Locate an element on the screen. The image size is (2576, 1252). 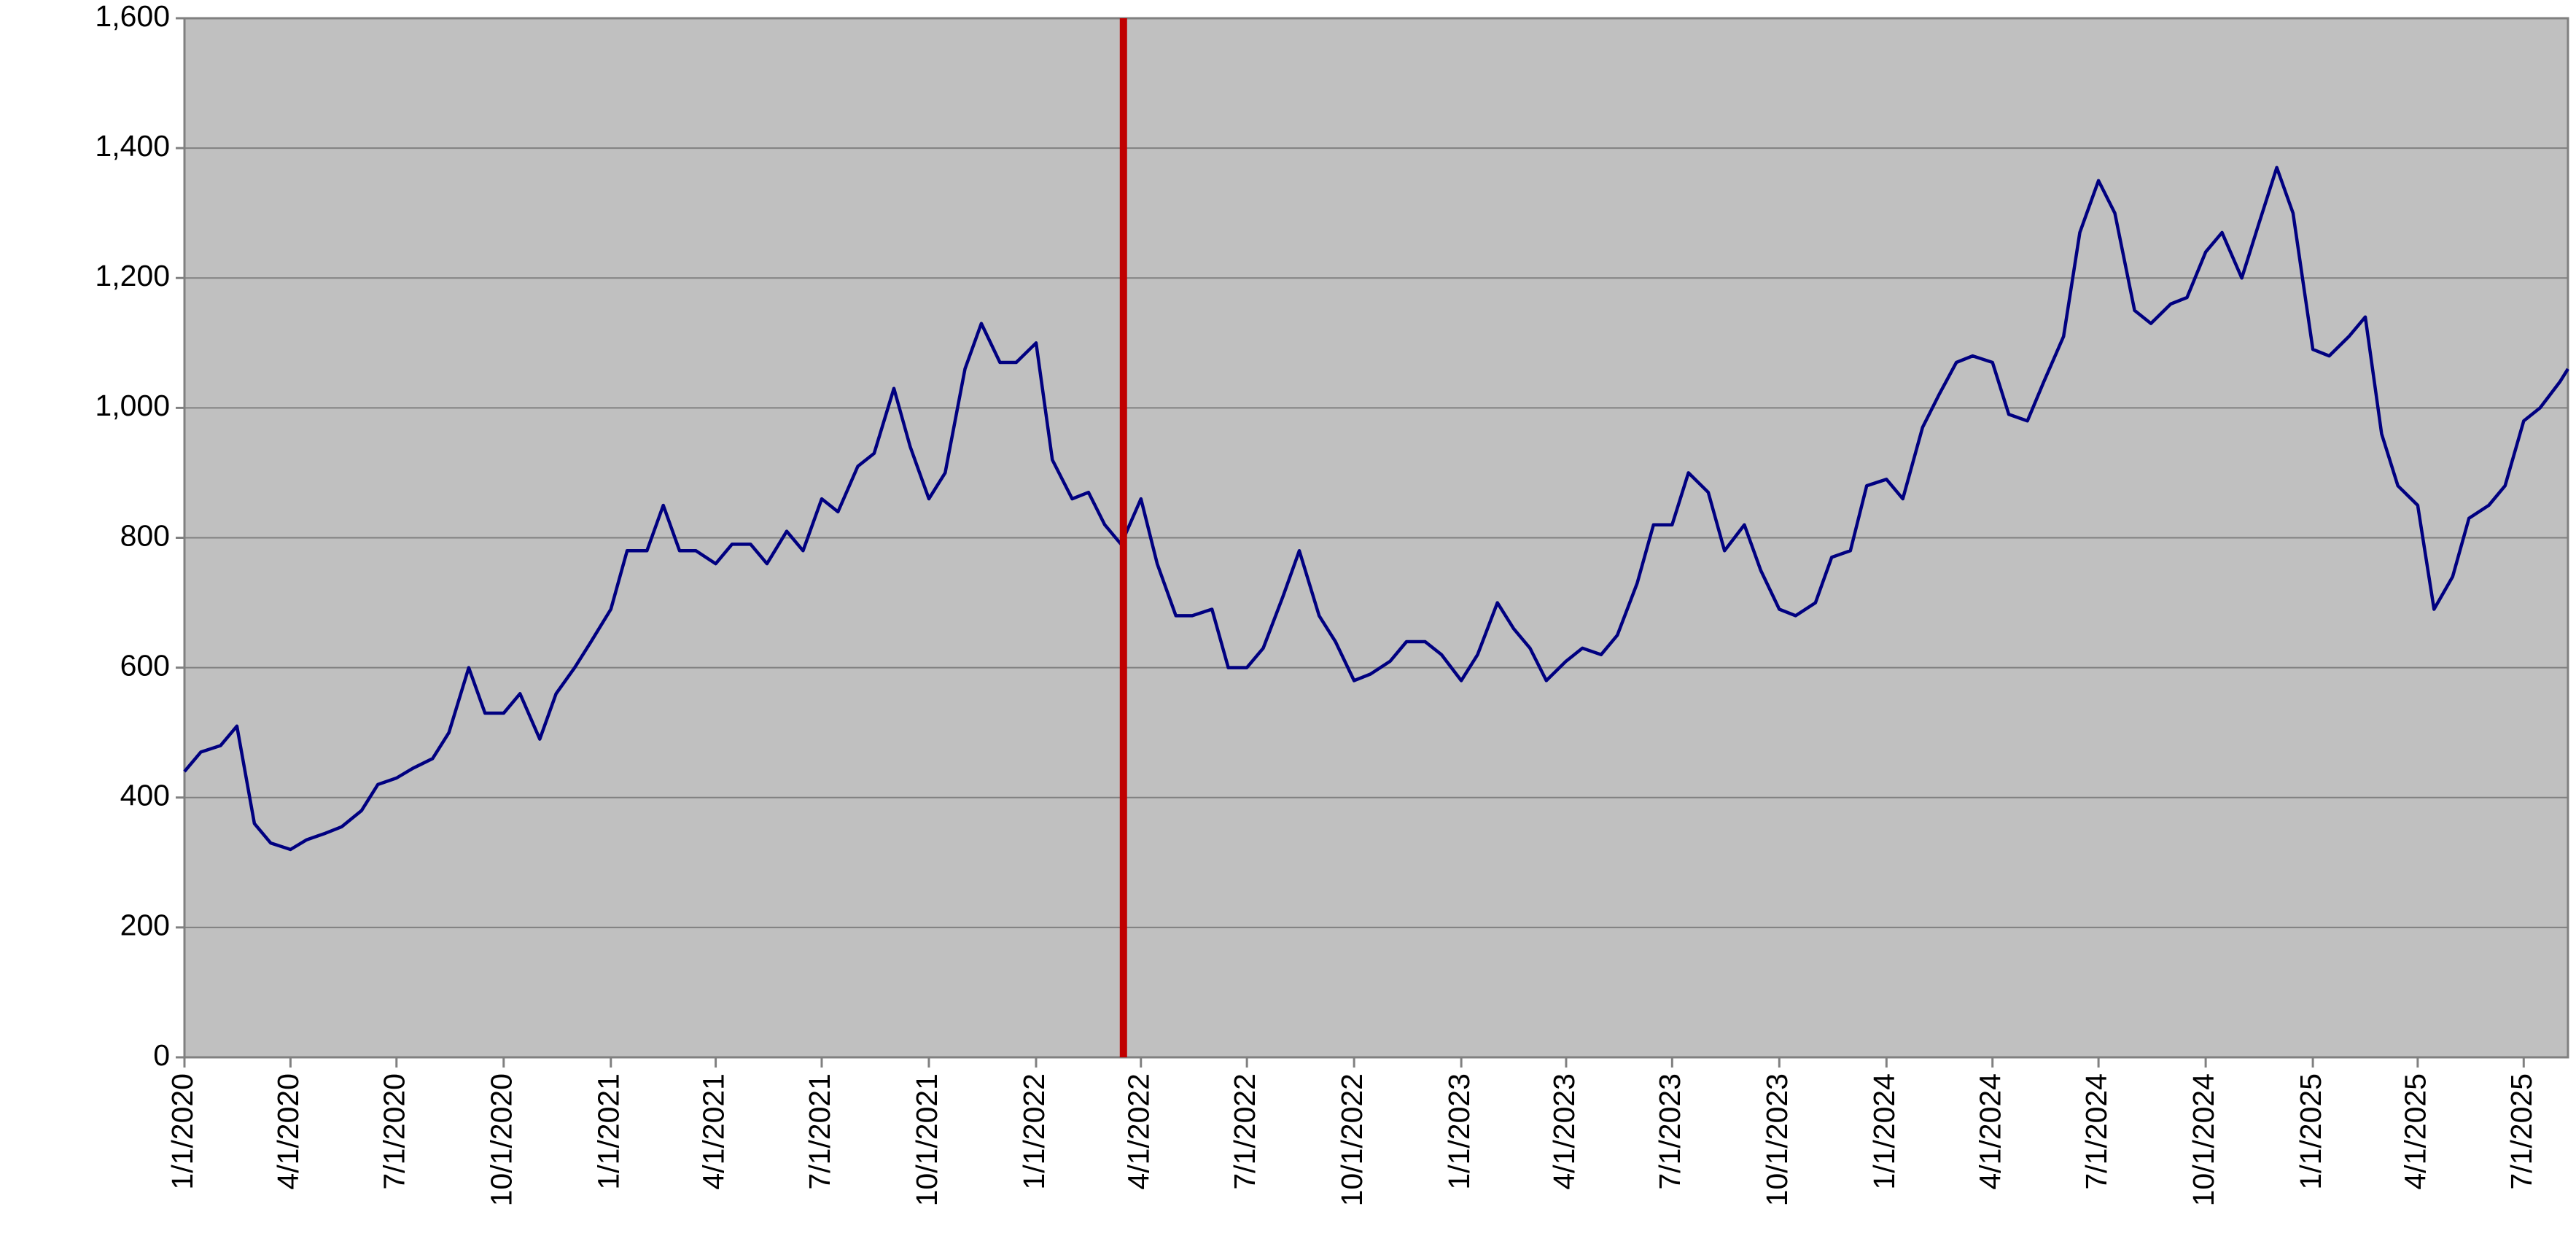
x-tick-label: 1/1/2020 is located at coordinates (182, 1131).